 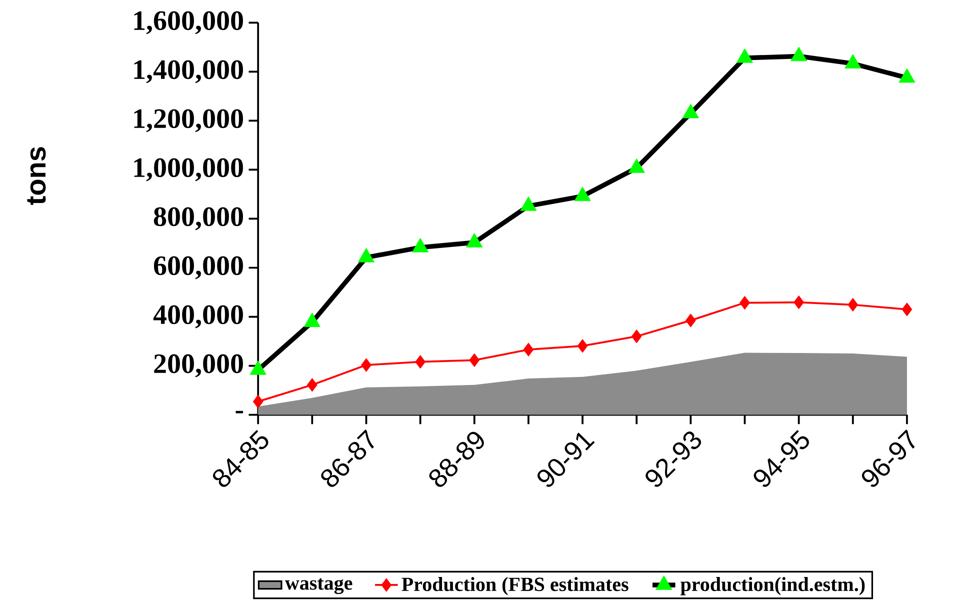 What do you see at coordinates (198, 268) in the screenshot?
I see `y-tick-label: 600,000` at bounding box center [198, 268].